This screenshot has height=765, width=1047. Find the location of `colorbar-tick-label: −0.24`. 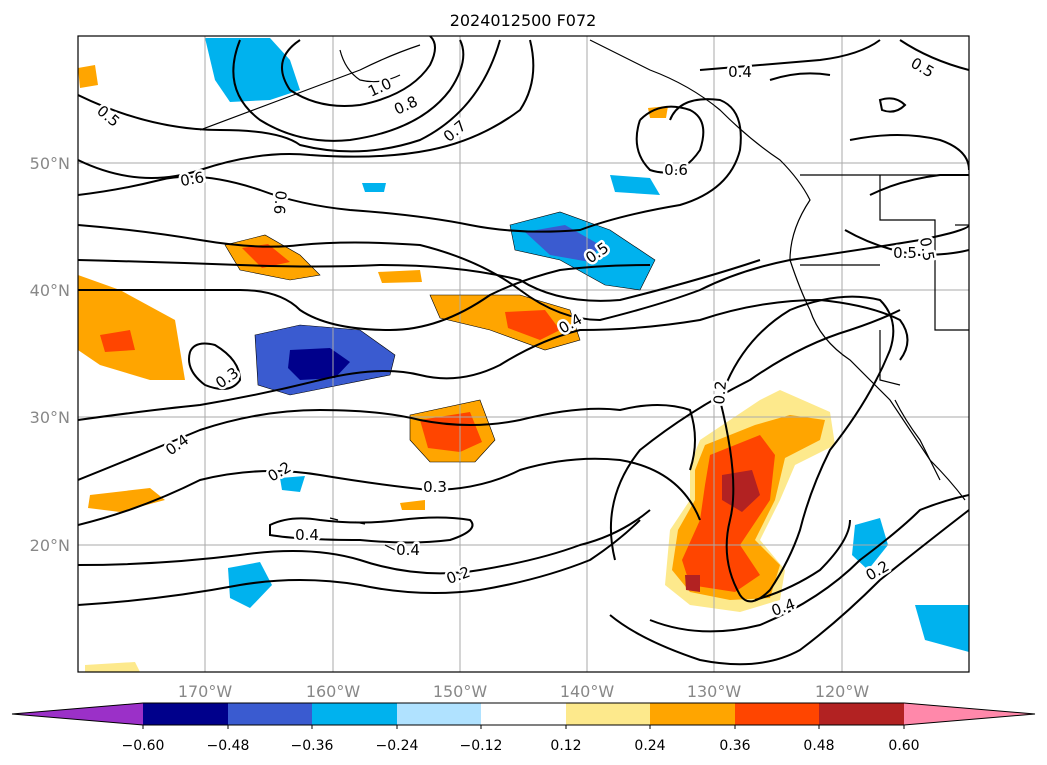

colorbar-tick-label: −0.24 is located at coordinates (397, 746).